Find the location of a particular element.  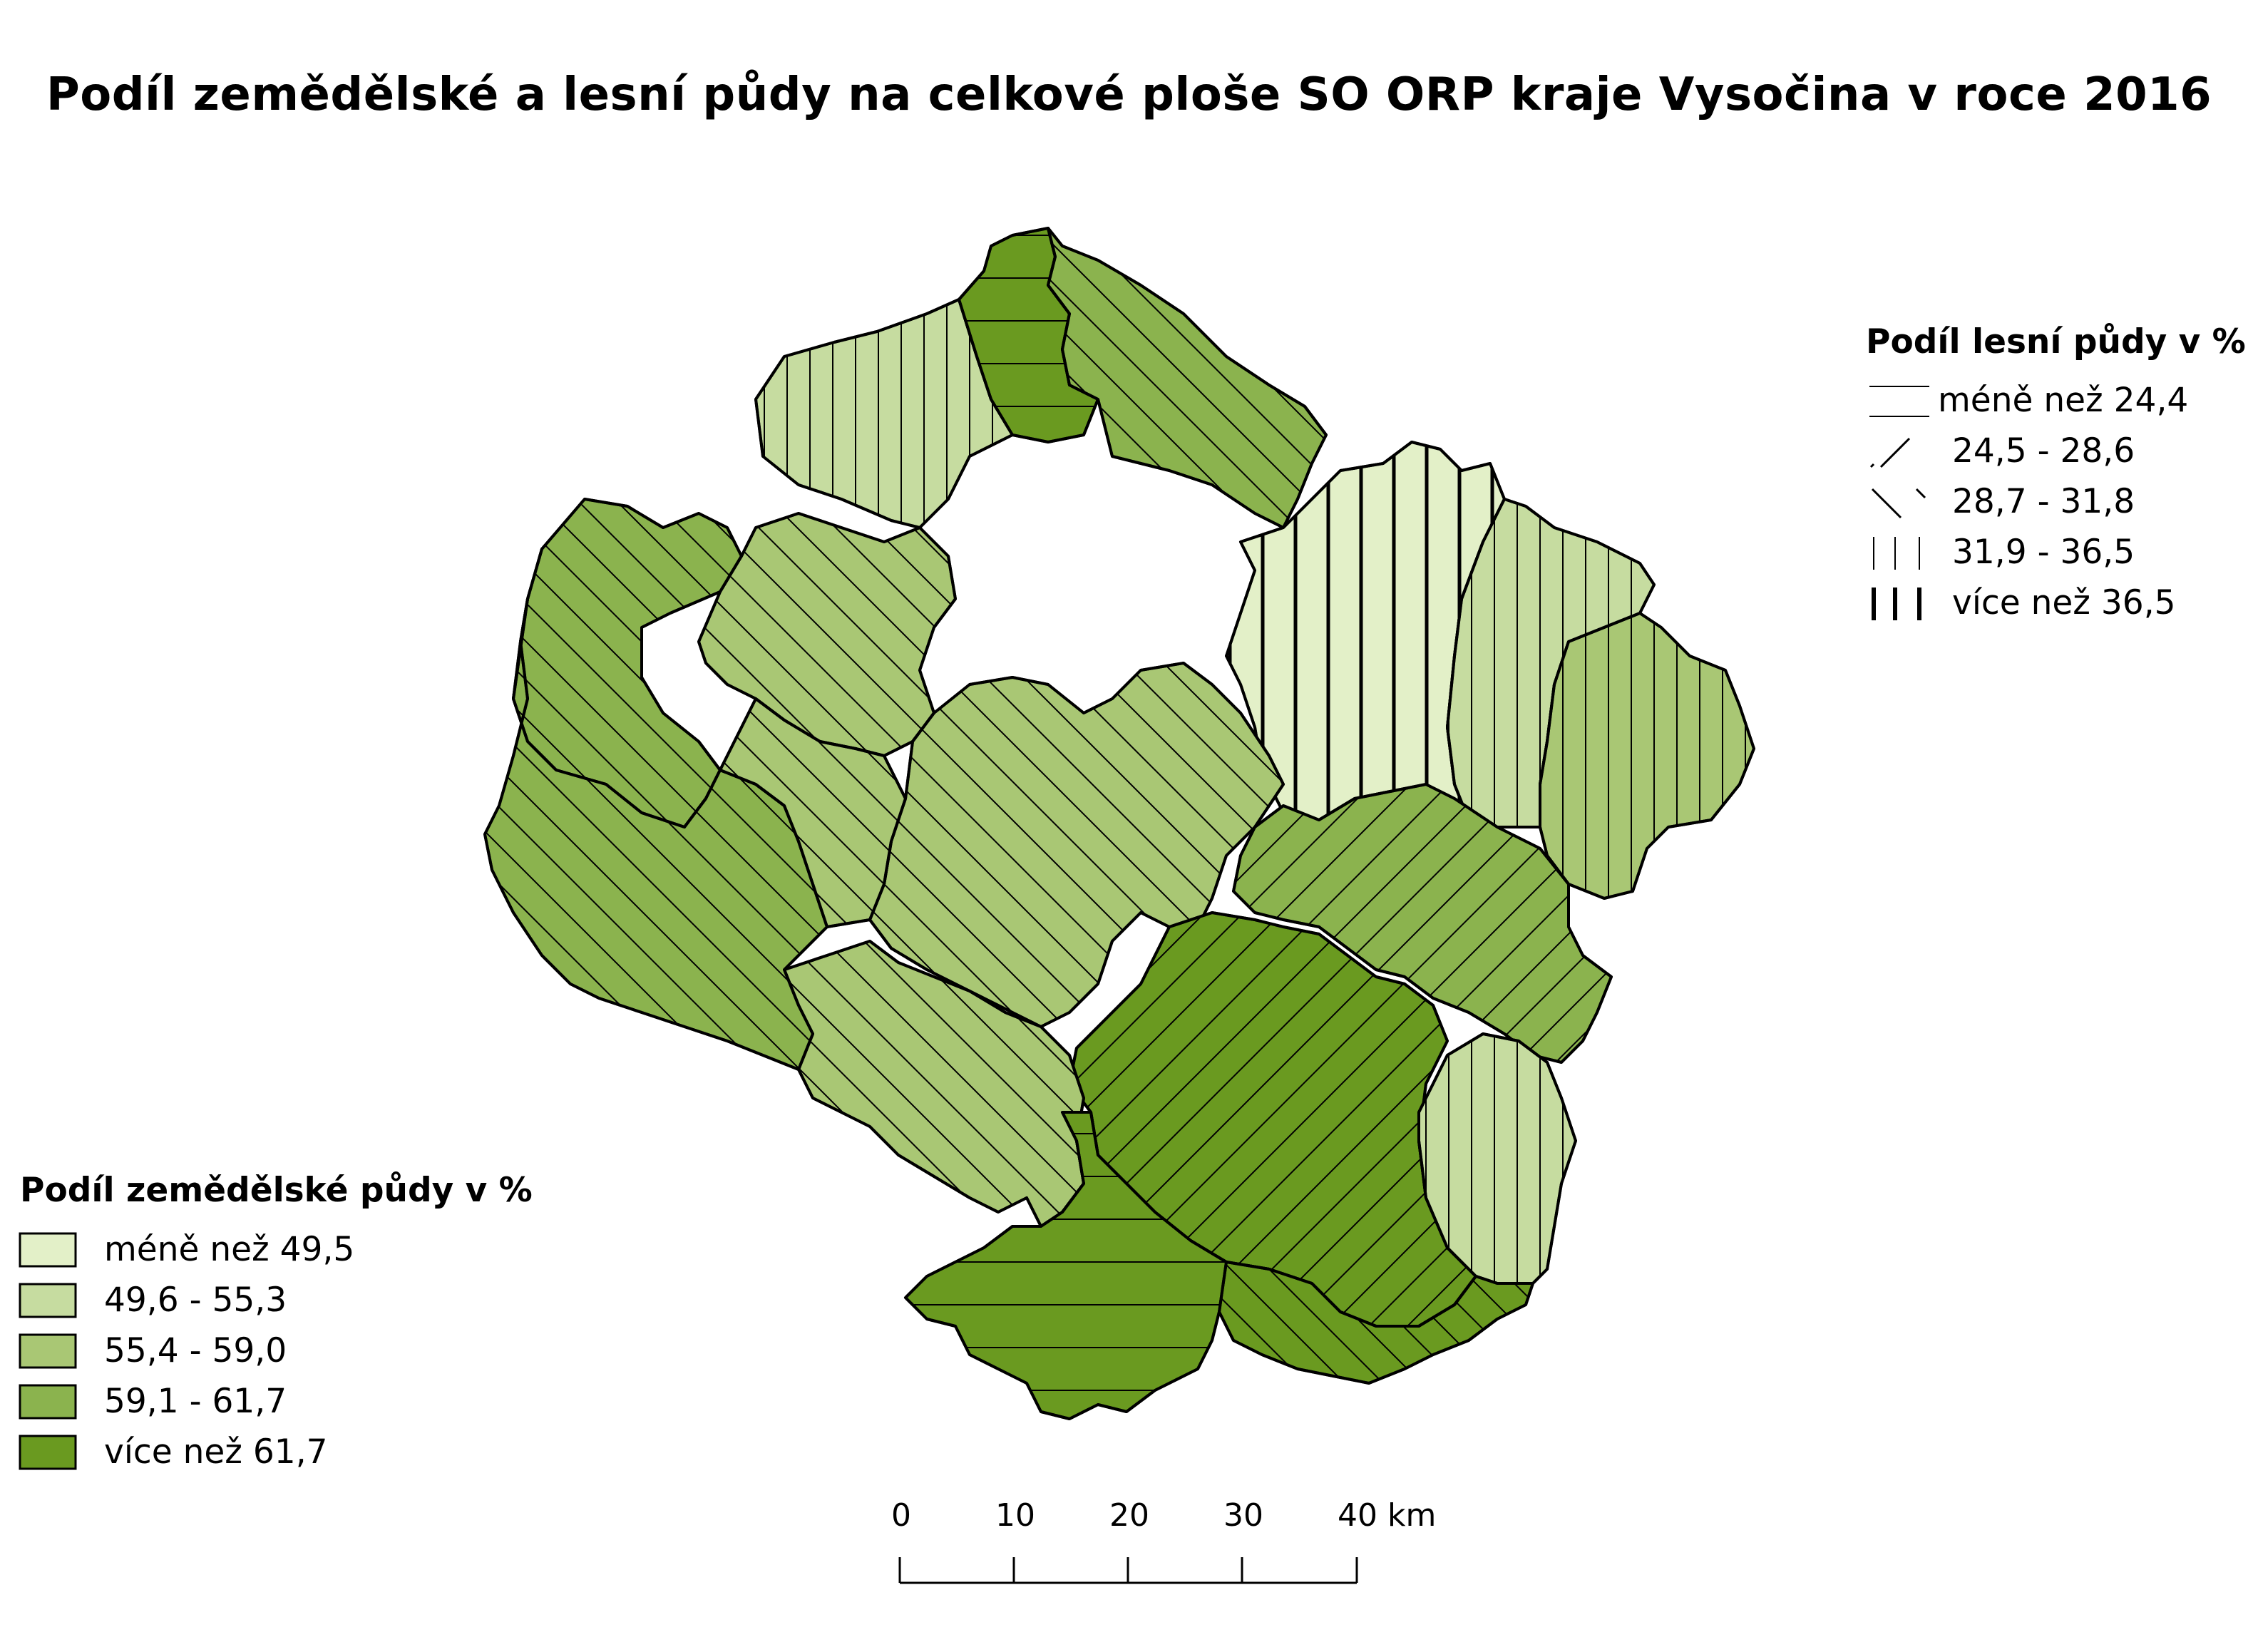

agri-legend-label: 55,4 - 59,0 is located at coordinates (195, 1350).